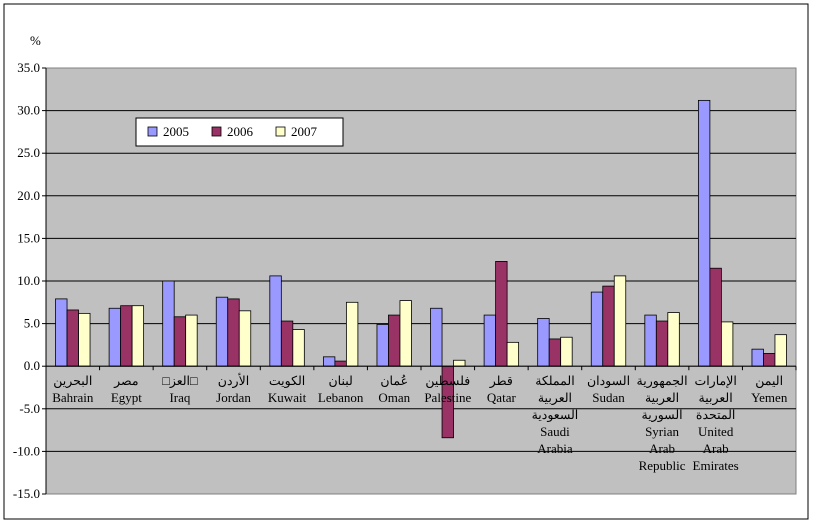 The height and width of the screenshot is (530, 813). What do you see at coordinates (340, 381) in the screenshot?
I see `category-label-ar: لبنان` at bounding box center [340, 381].